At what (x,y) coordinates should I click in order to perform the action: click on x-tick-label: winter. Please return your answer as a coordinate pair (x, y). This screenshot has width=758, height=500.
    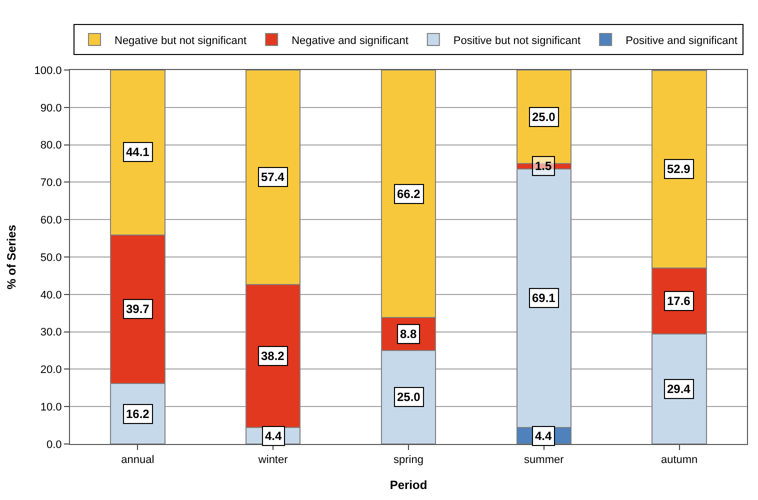
    Looking at the image, I should click on (272, 460).